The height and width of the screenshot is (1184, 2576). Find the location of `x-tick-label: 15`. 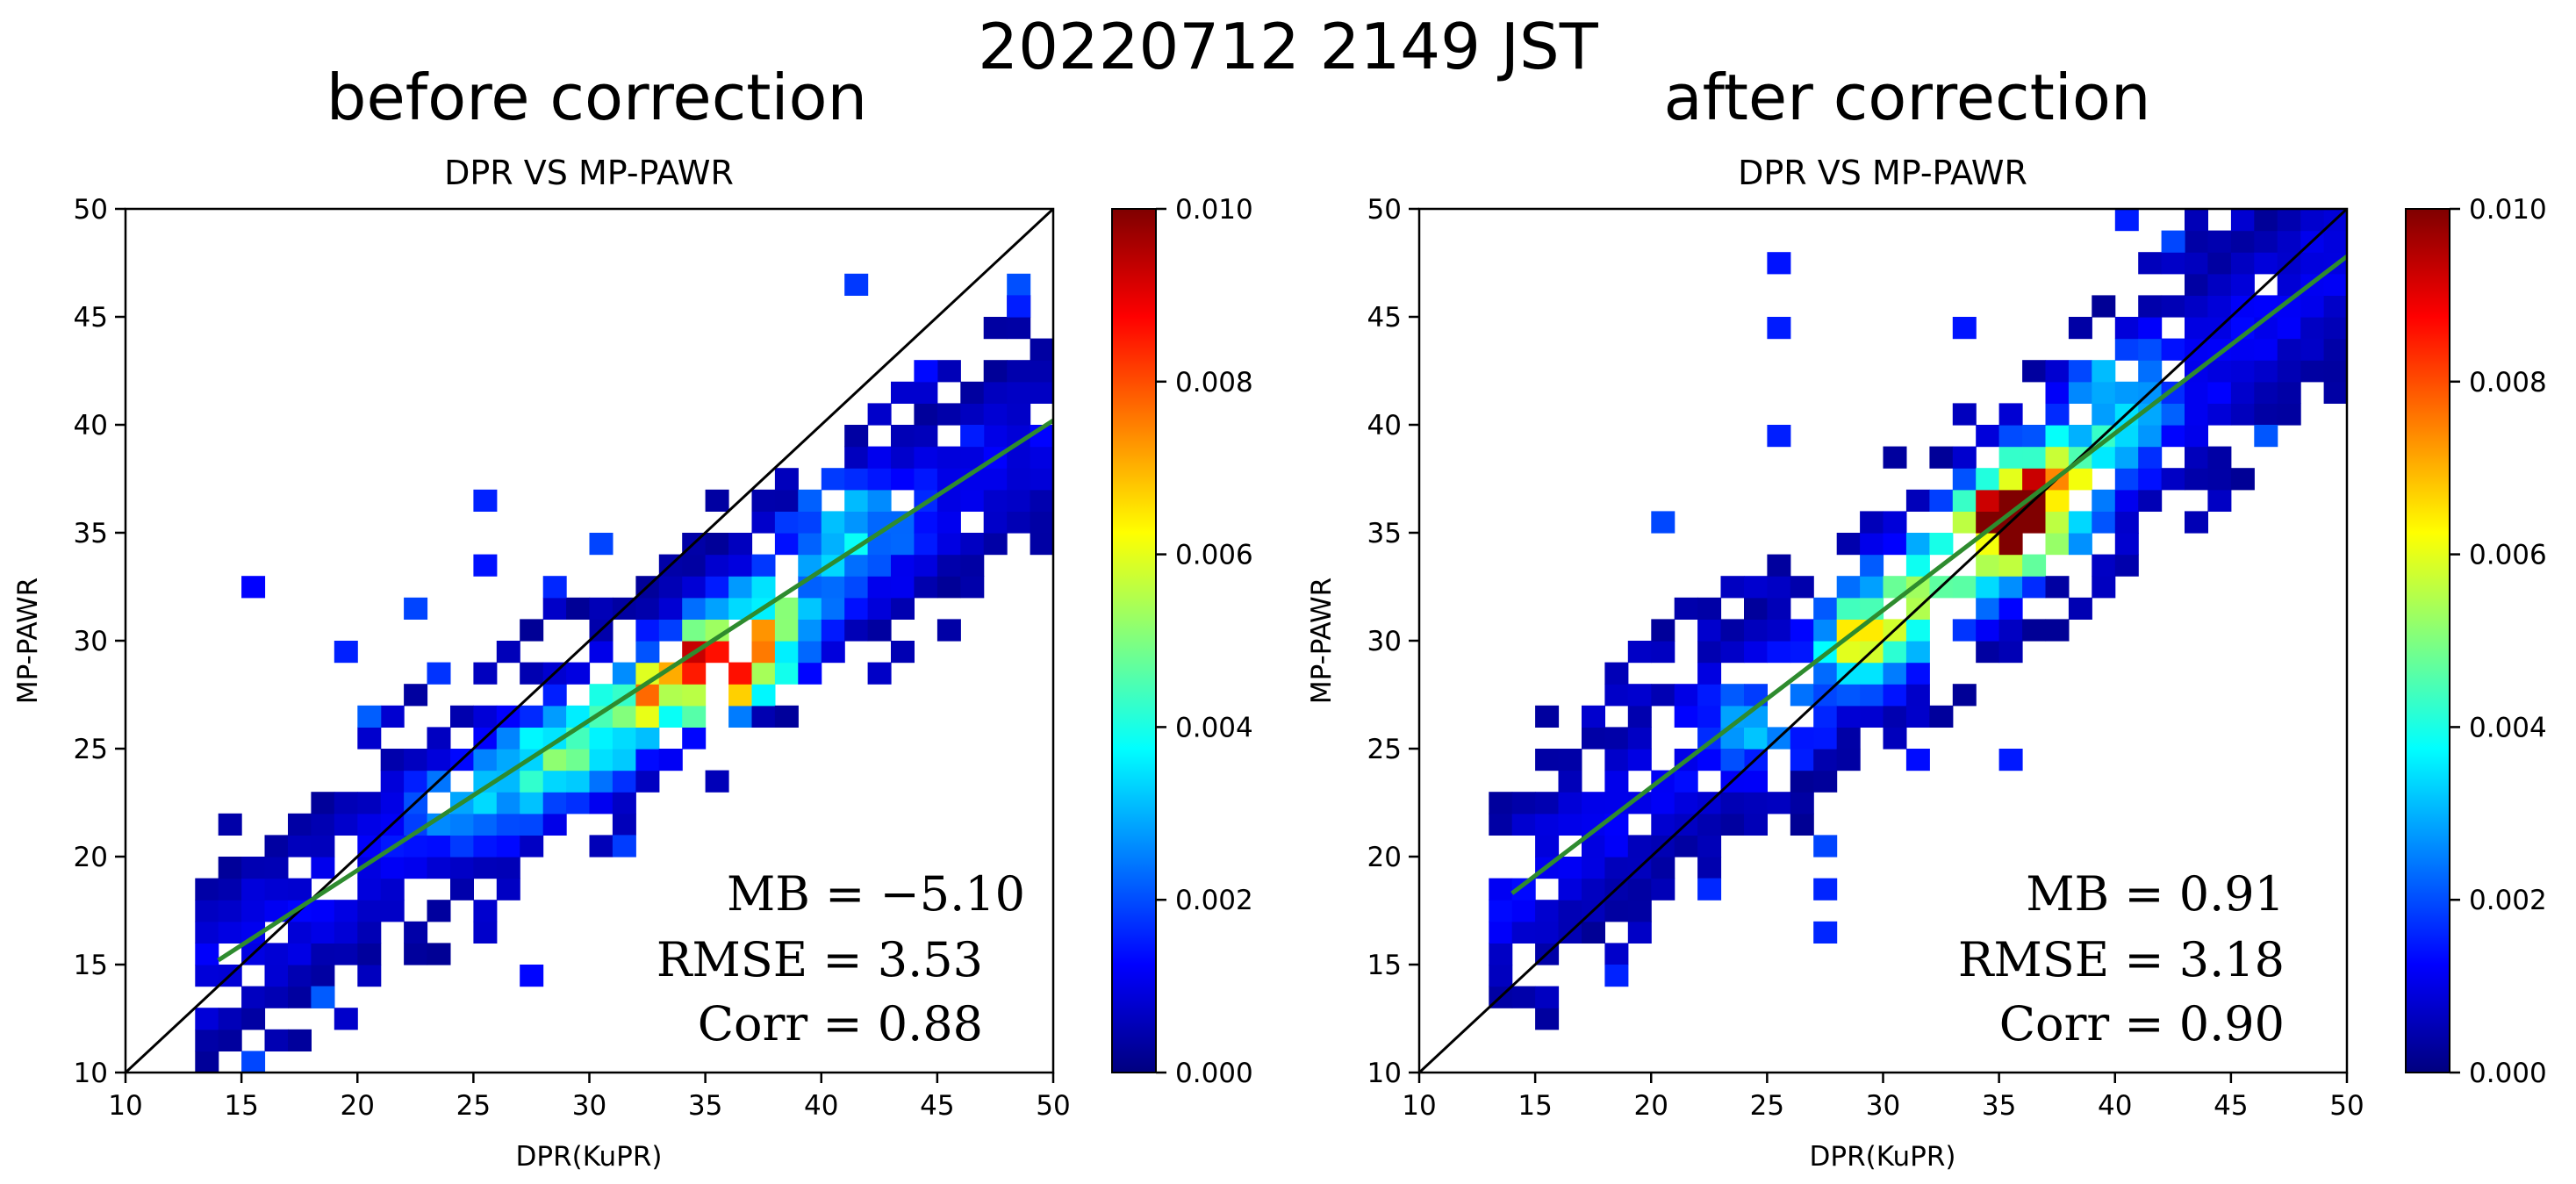

x-tick-label: 15 is located at coordinates (241, 1106).